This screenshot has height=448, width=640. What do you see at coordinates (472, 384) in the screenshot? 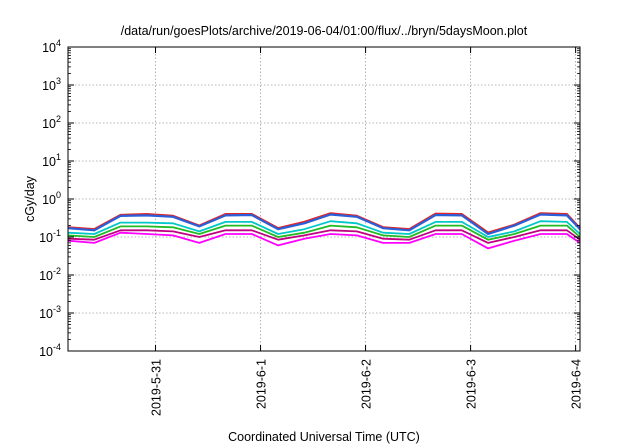
I see `x-tick-label: 2019-6-3` at bounding box center [472, 384].